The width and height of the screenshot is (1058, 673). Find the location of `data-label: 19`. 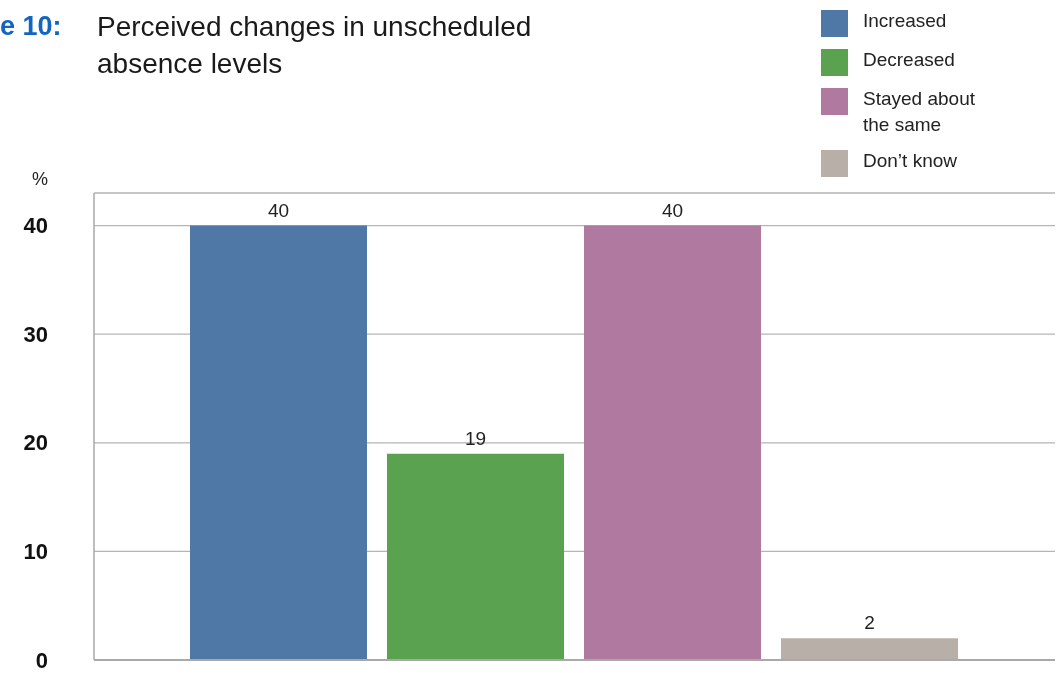

data-label: 19 is located at coordinates (475, 438).